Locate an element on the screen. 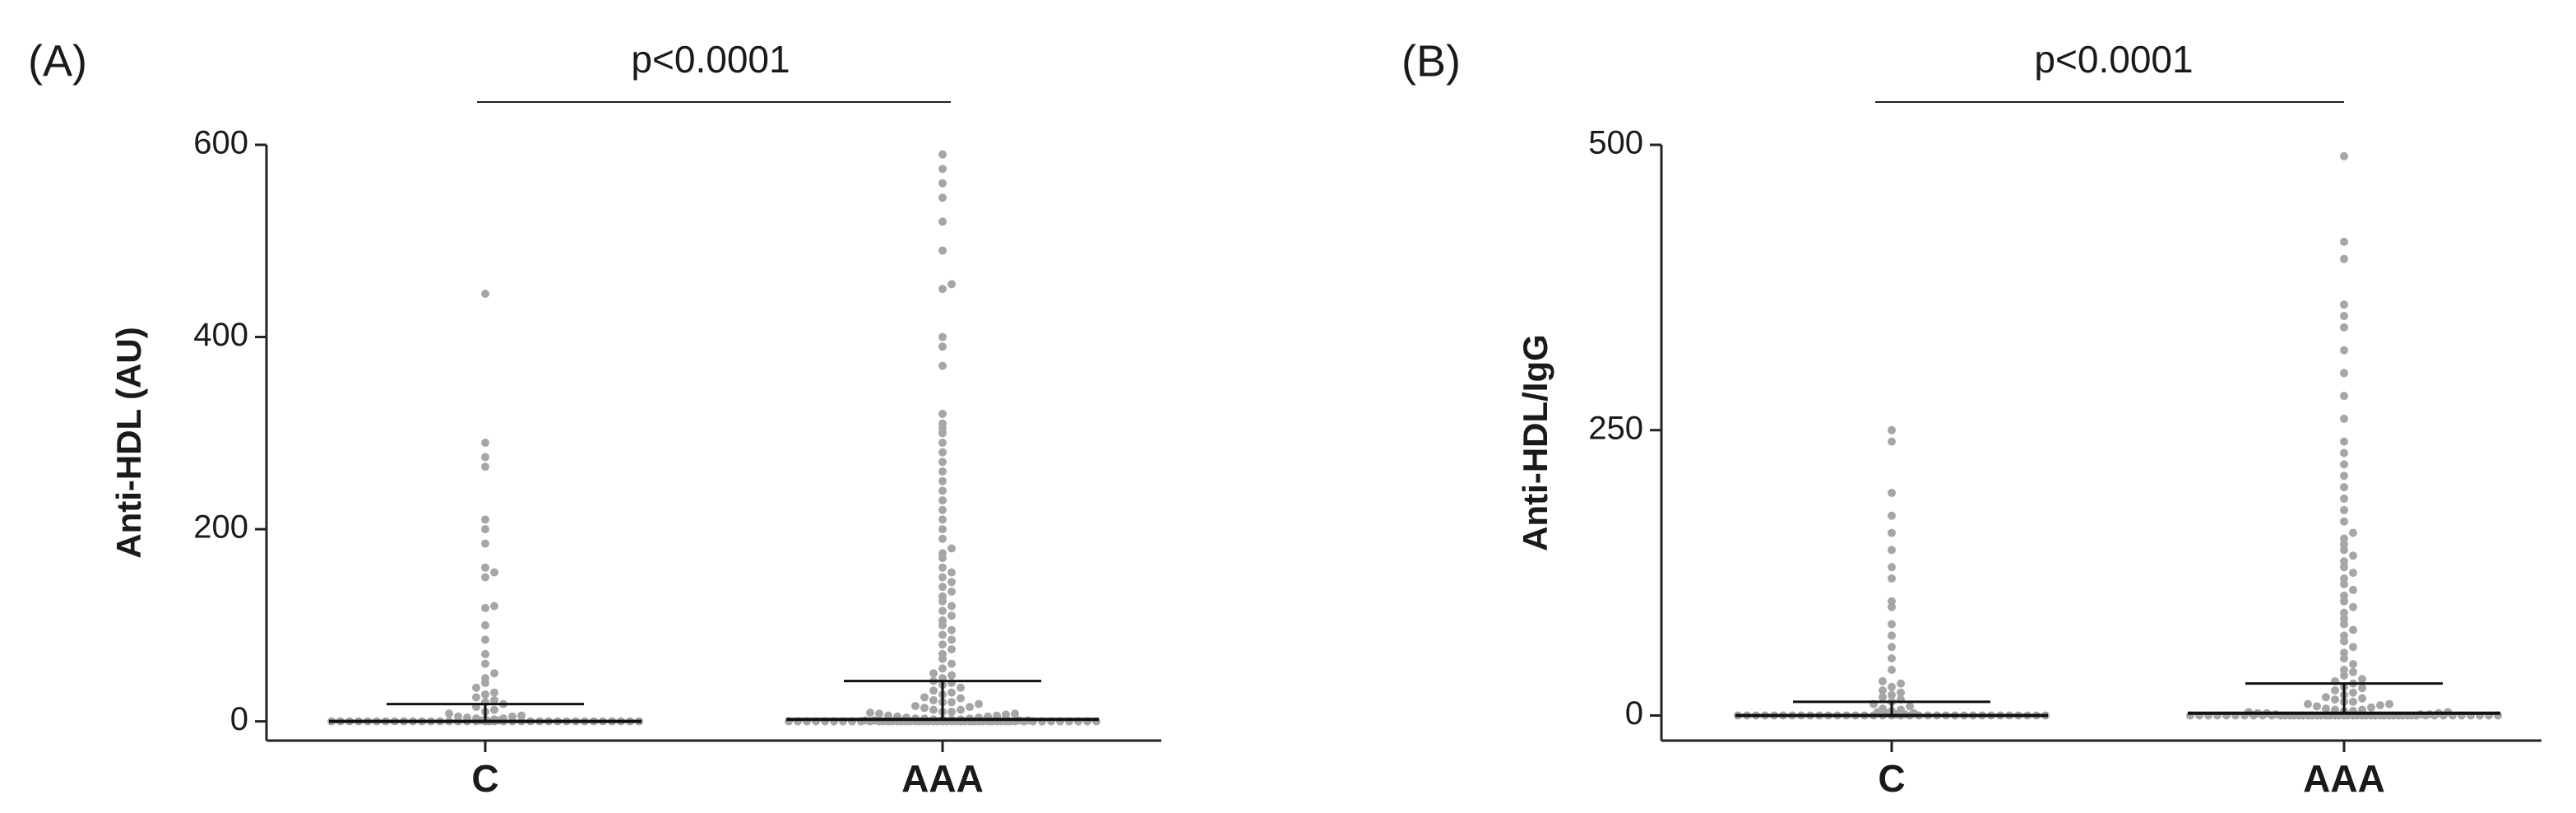 This screenshot has height=813, width=2576. panel-label: (A) is located at coordinates (58, 61).